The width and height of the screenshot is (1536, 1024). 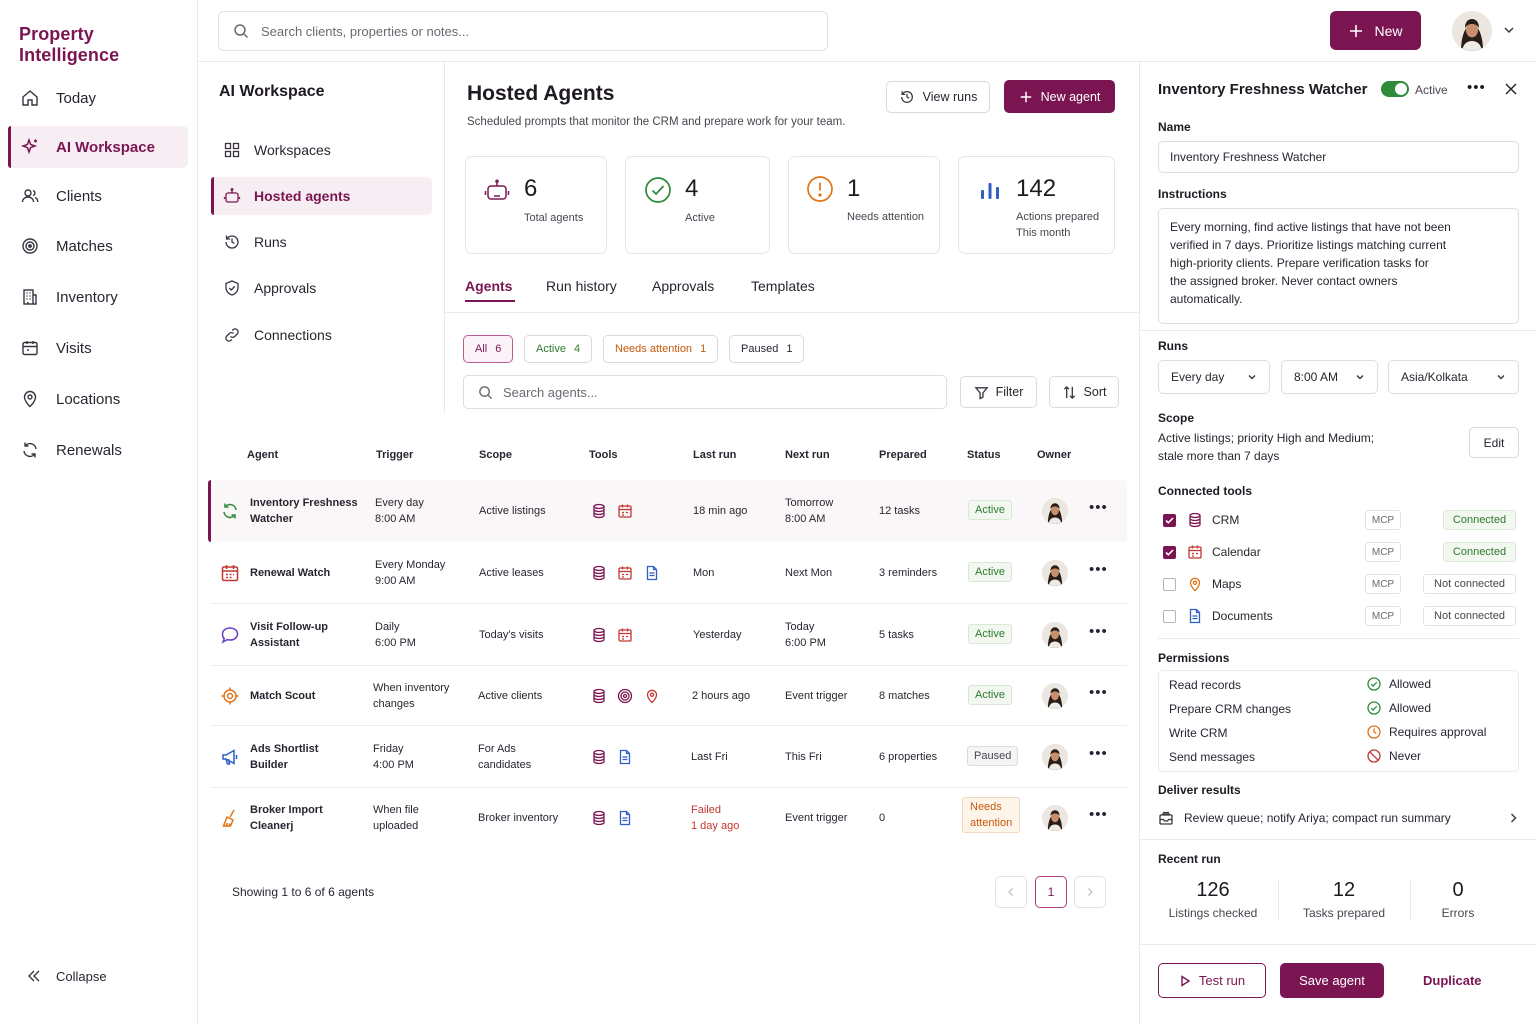 I want to click on new-button: New, so click(x=1375, y=30).